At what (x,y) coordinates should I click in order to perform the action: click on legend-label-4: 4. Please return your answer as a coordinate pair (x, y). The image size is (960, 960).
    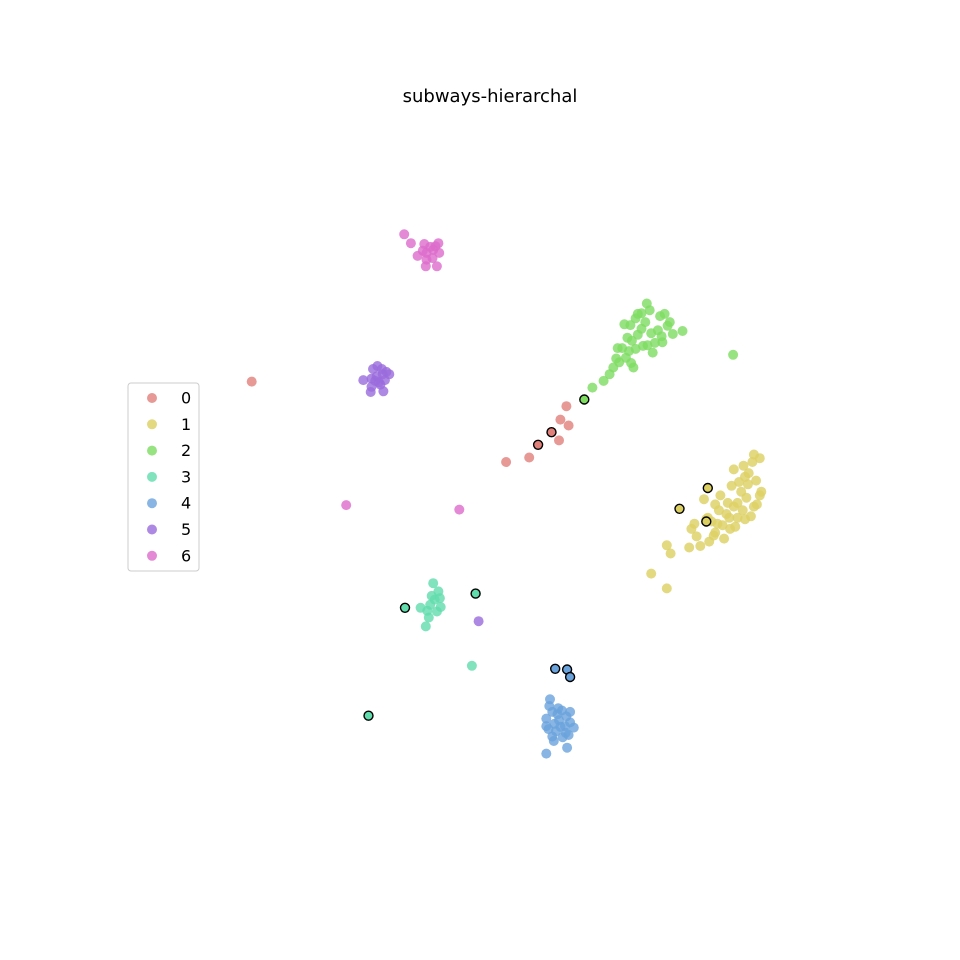
    Looking at the image, I should click on (186, 503).